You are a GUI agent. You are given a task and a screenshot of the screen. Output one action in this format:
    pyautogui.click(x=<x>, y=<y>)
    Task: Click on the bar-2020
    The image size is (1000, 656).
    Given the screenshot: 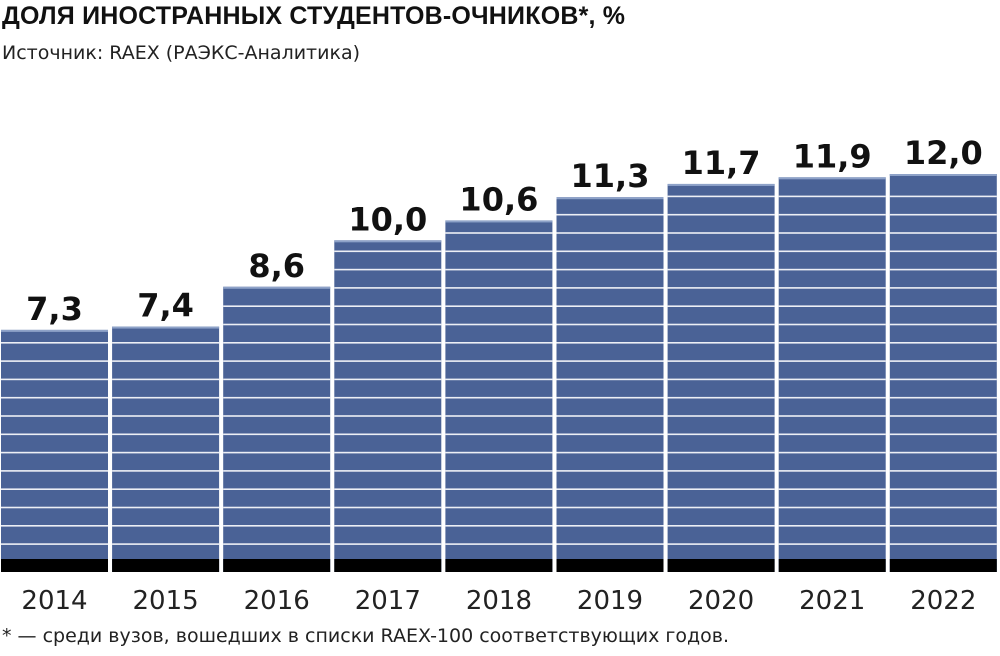 What is the action you would take?
    pyautogui.click(x=721, y=377)
    